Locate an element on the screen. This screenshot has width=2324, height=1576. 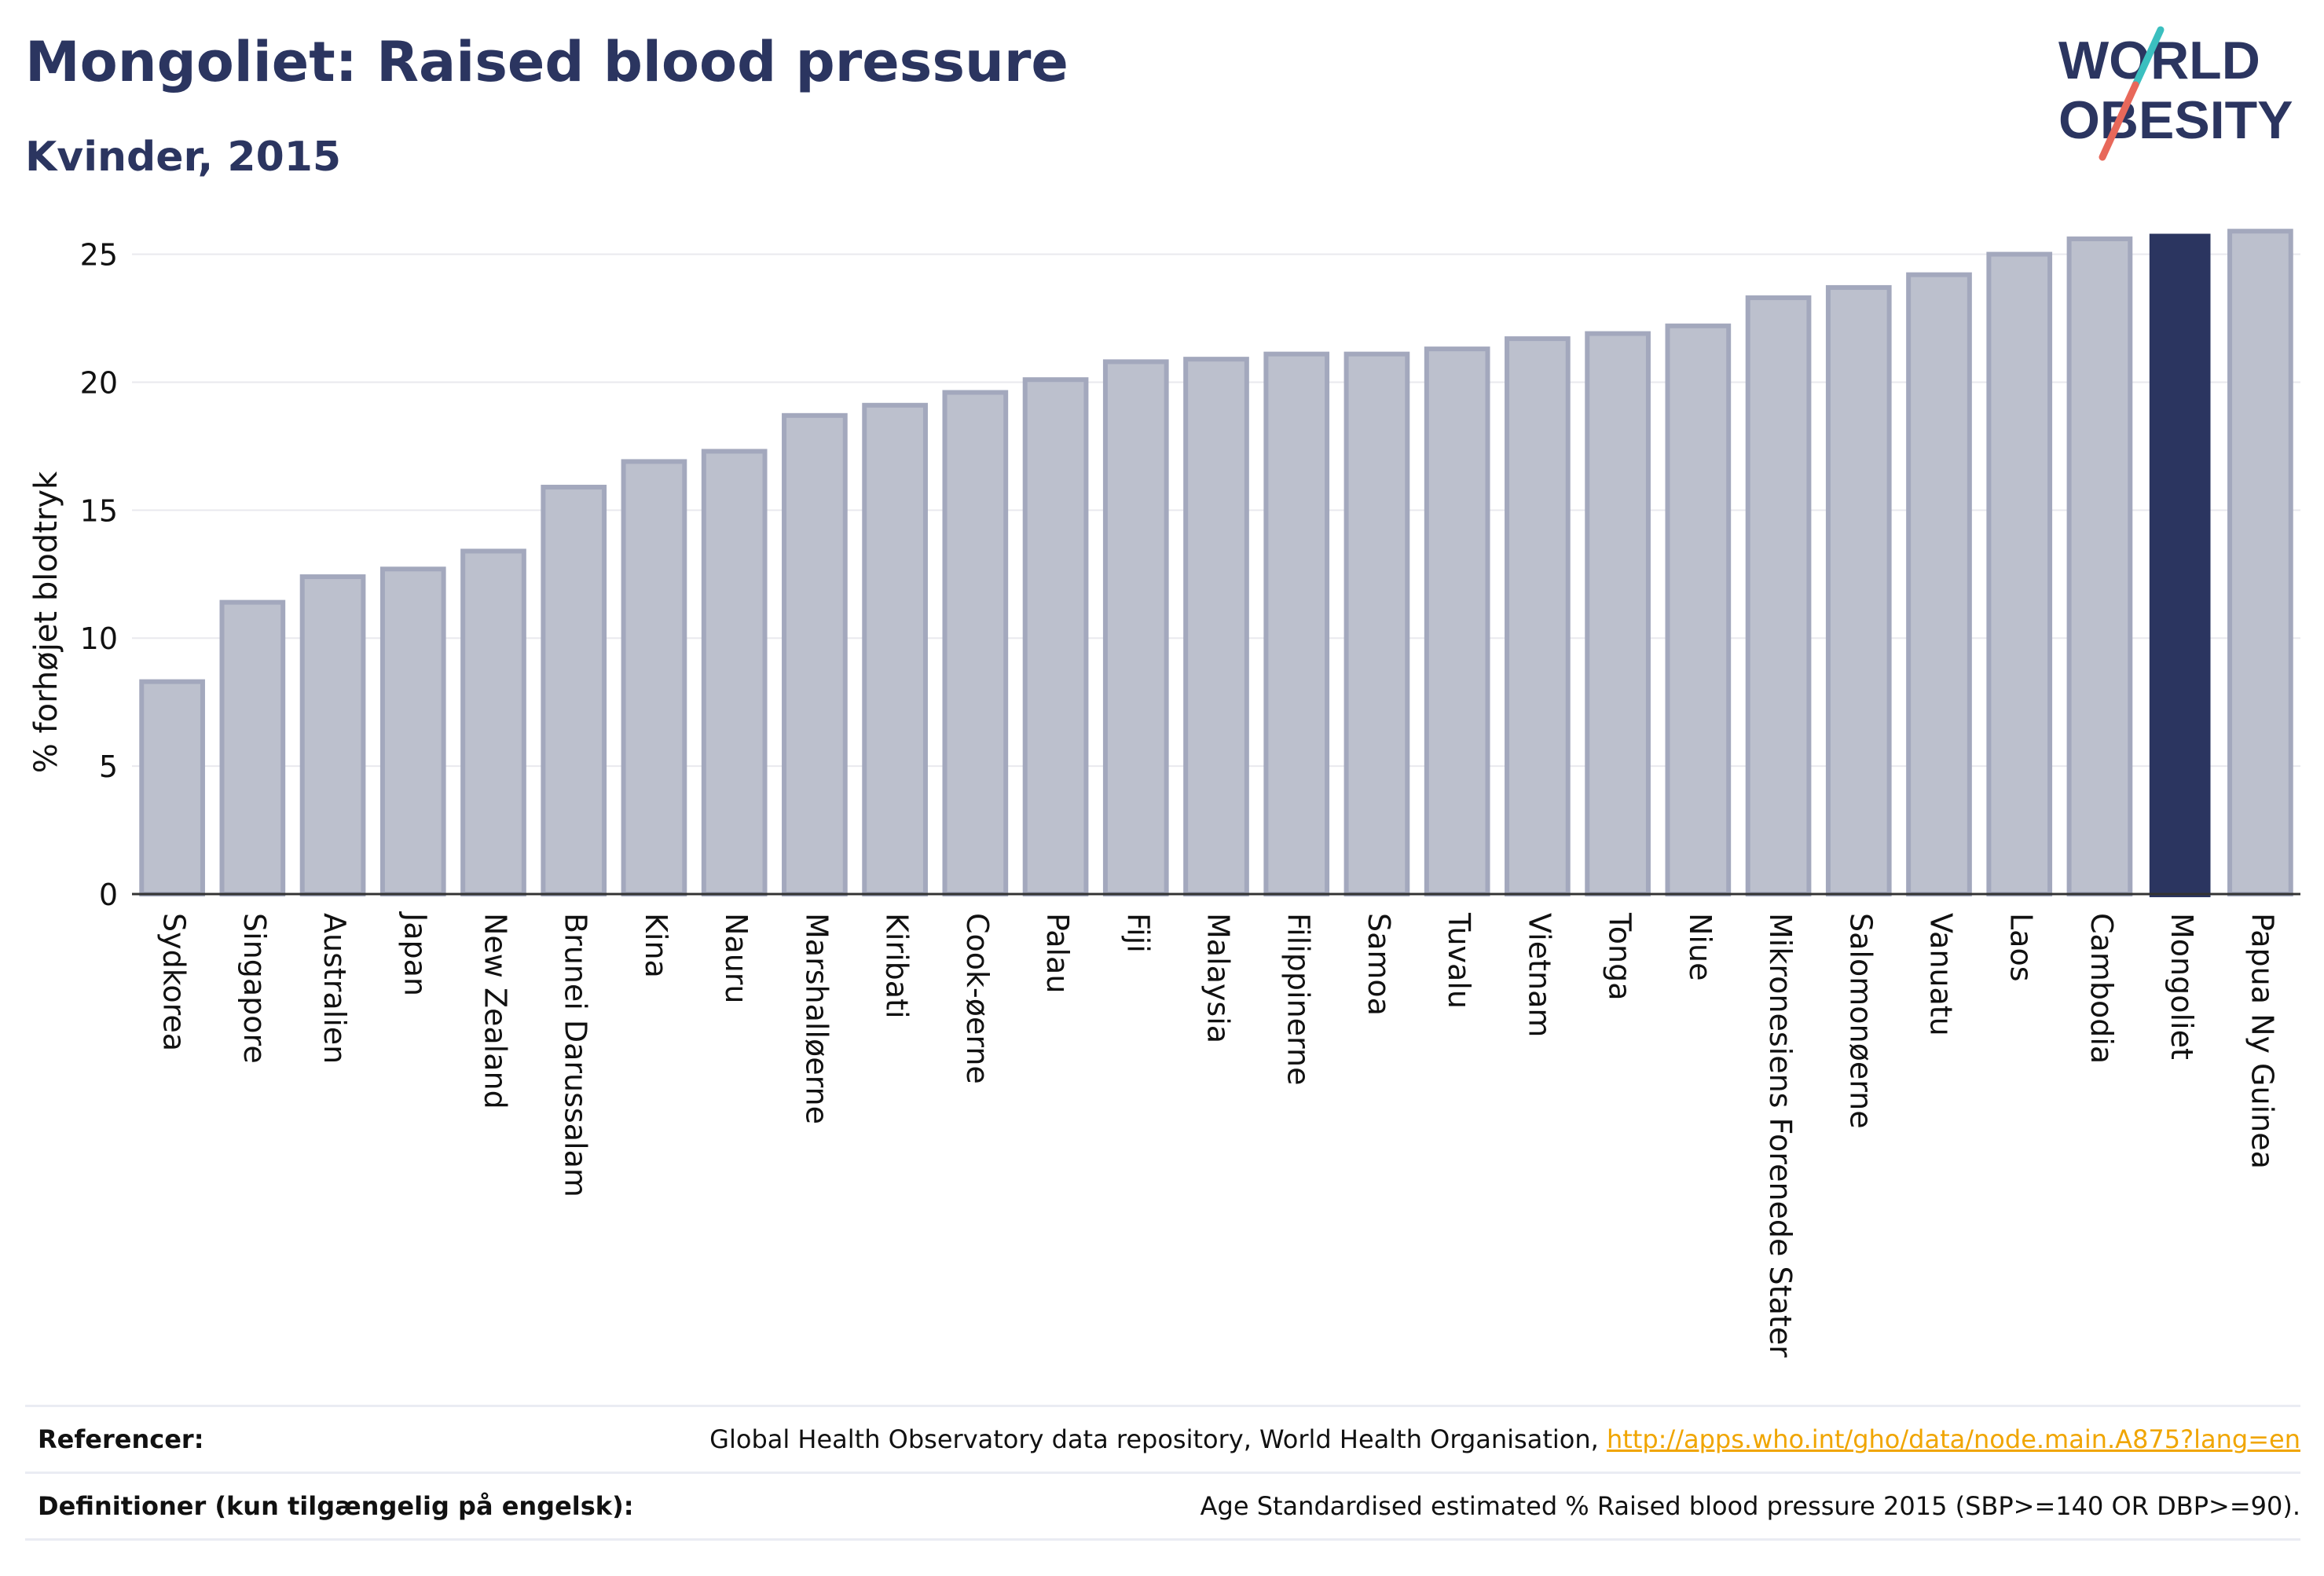
x-tick-label: Malaysia is located at coordinates (1218, 978).